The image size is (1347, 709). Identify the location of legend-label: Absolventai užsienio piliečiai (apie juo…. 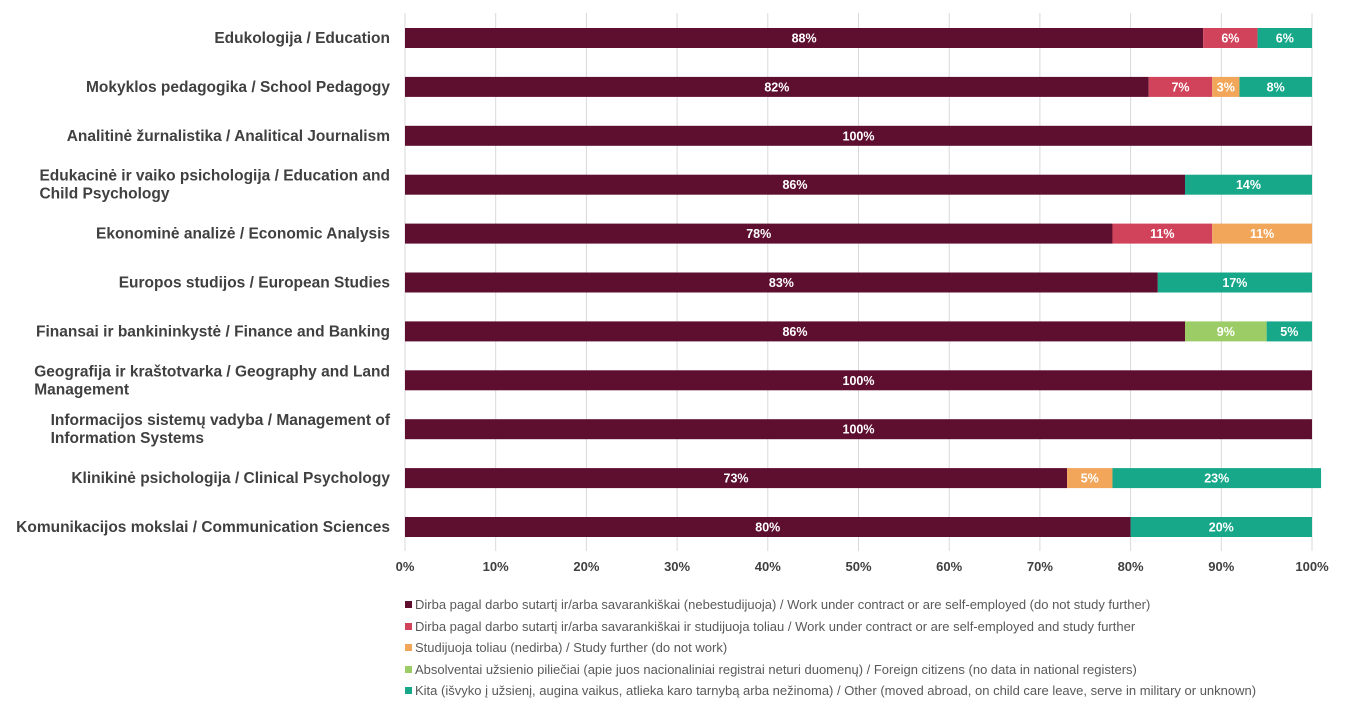
(776, 669).